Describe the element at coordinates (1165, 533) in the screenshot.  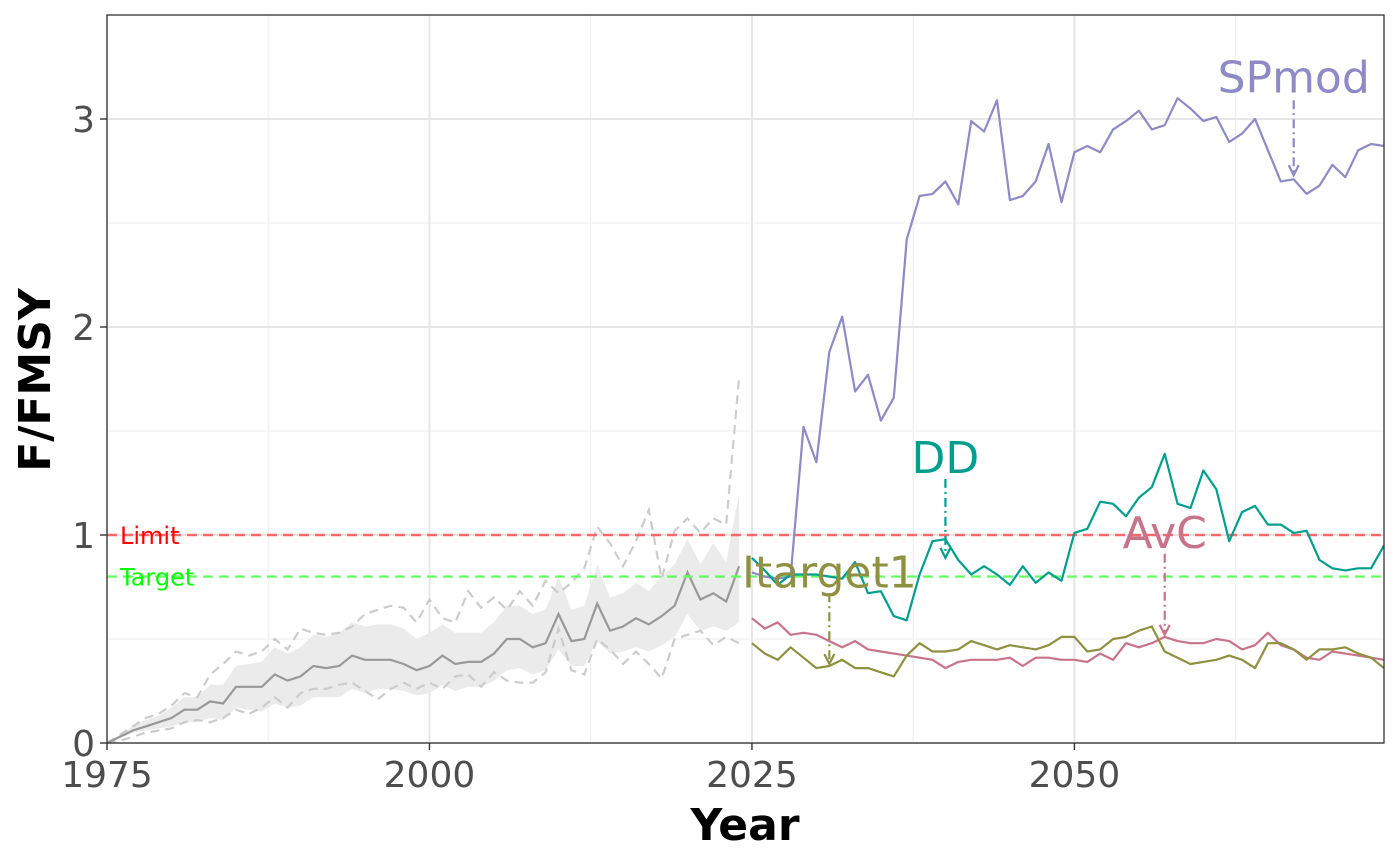
I see `series-label-avc: AvC` at that location.